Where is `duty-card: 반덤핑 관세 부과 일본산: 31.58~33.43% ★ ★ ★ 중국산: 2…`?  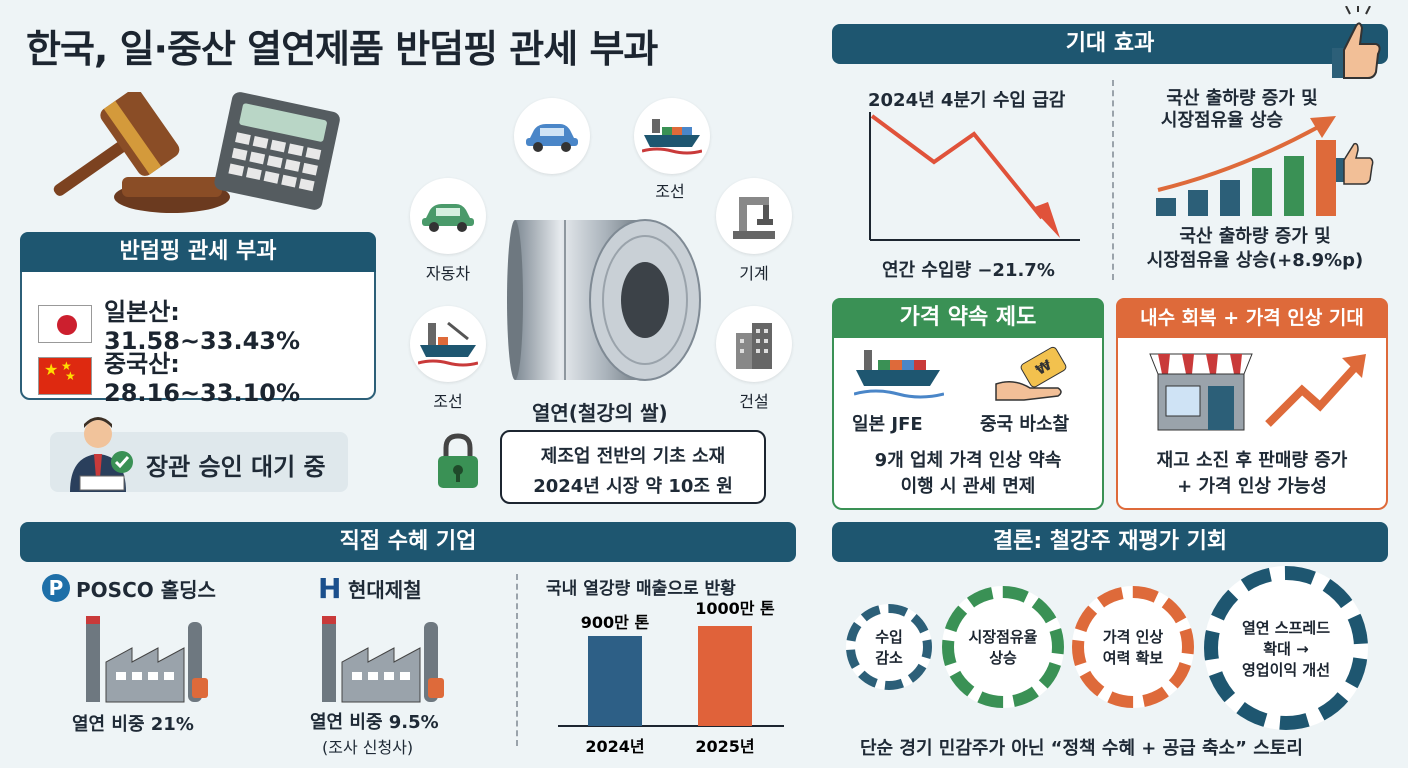
duty-card: 반덤핑 관세 부과 일본산: 31.58~33.43% ★ ★ ★ 중국산: 2… is located at coordinates (198, 319).